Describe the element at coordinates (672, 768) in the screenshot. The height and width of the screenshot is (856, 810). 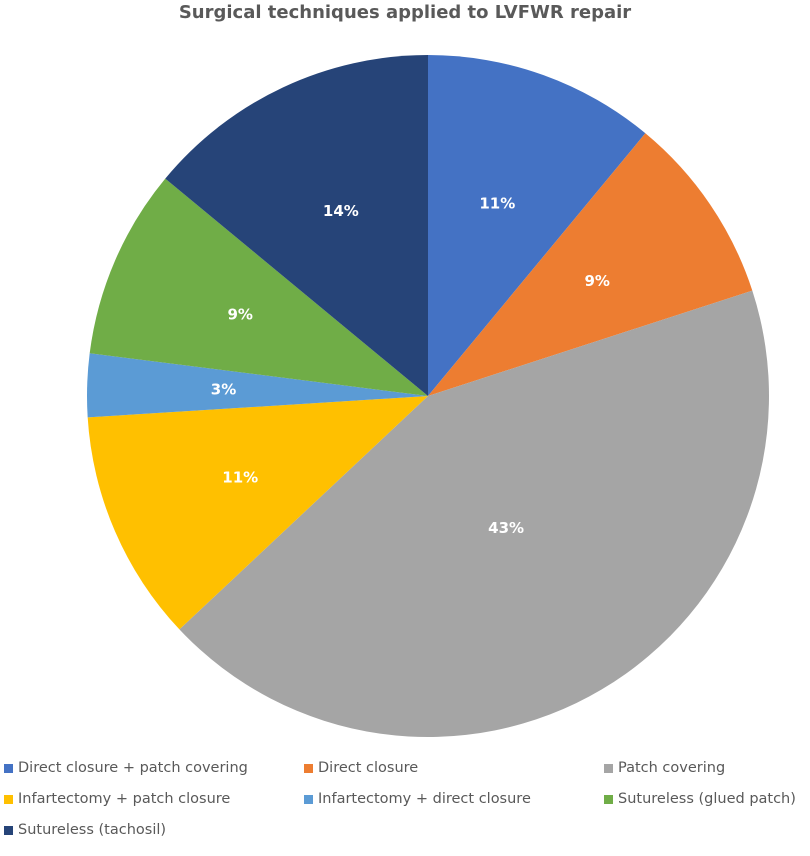
I see `legend-label: Patch covering` at that location.